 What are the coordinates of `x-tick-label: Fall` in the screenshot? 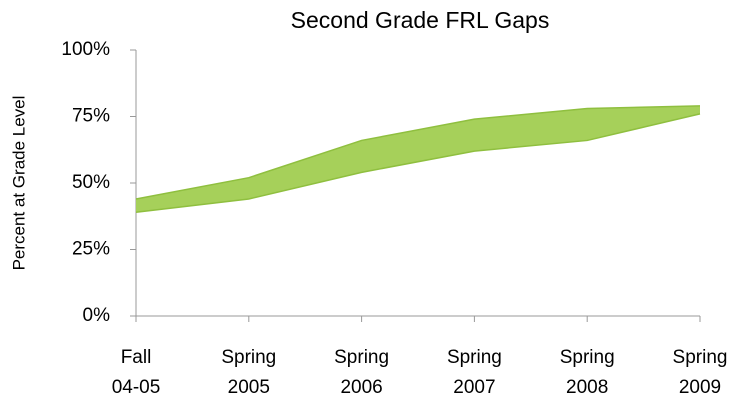 It's located at (136, 357).